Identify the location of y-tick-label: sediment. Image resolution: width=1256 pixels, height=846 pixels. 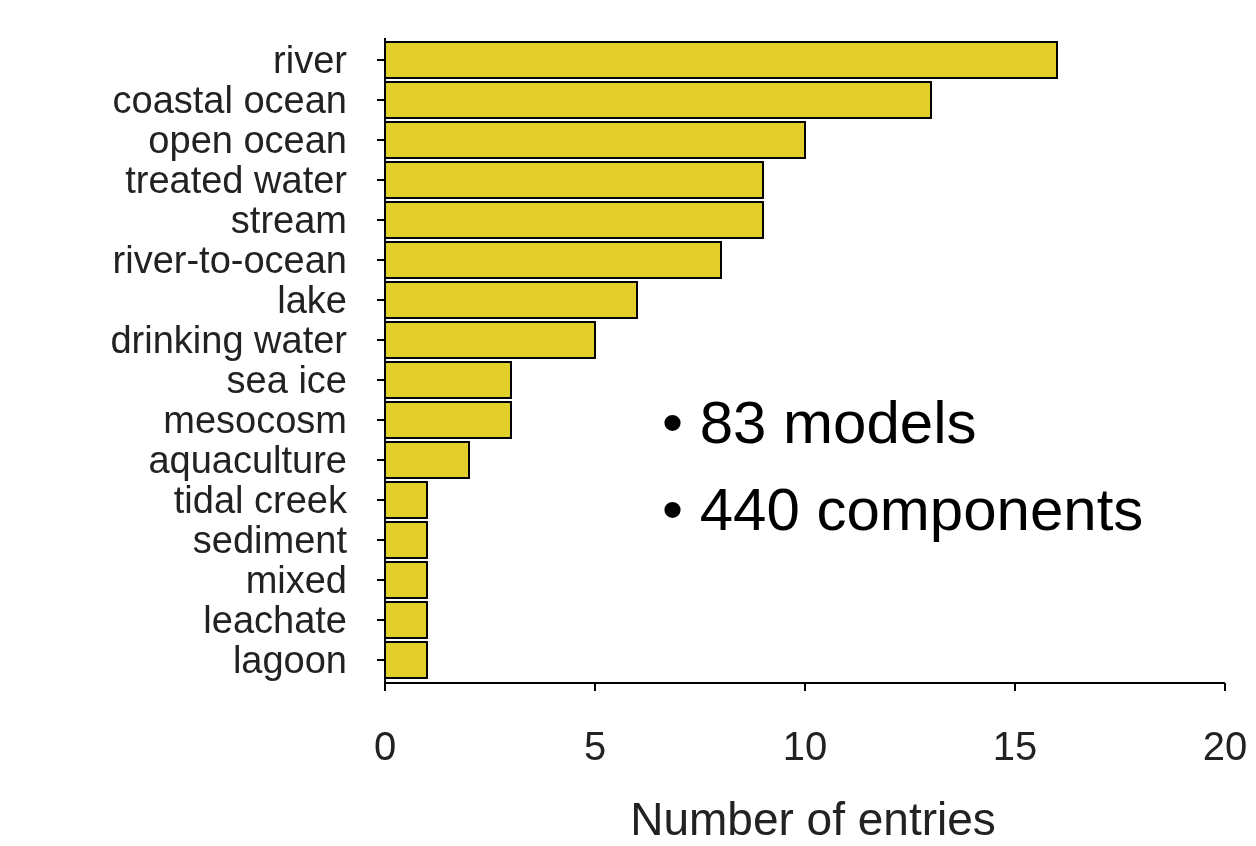
(270, 540).